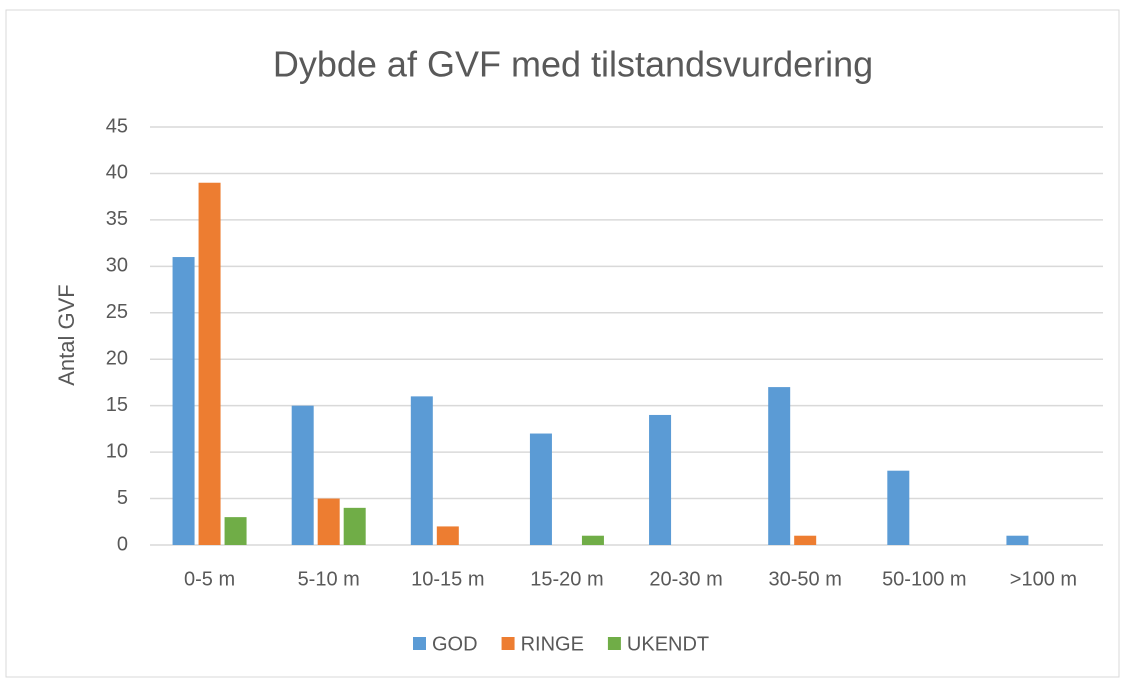 Image resolution: width=1125 pixels, height=681 pixels. I want to click on y-tick-label: 10, so click(117, 451).